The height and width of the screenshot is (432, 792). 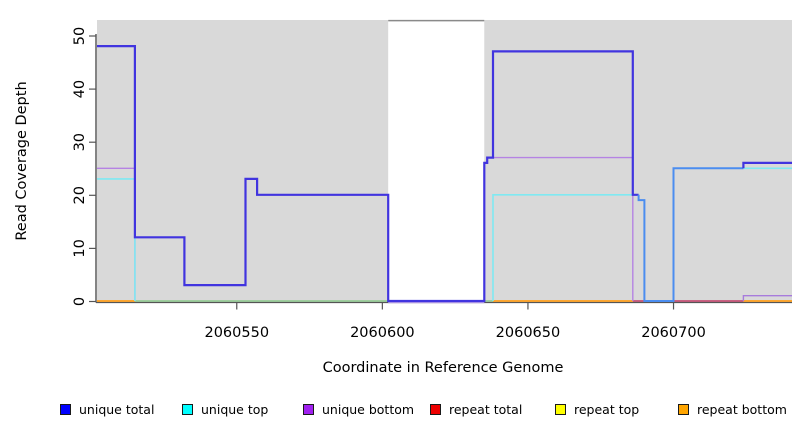 What do you see at coordinates (80, 301) in the screenshot?
I see `y-tick-label-0: 0` at bounding box center [80, 301].